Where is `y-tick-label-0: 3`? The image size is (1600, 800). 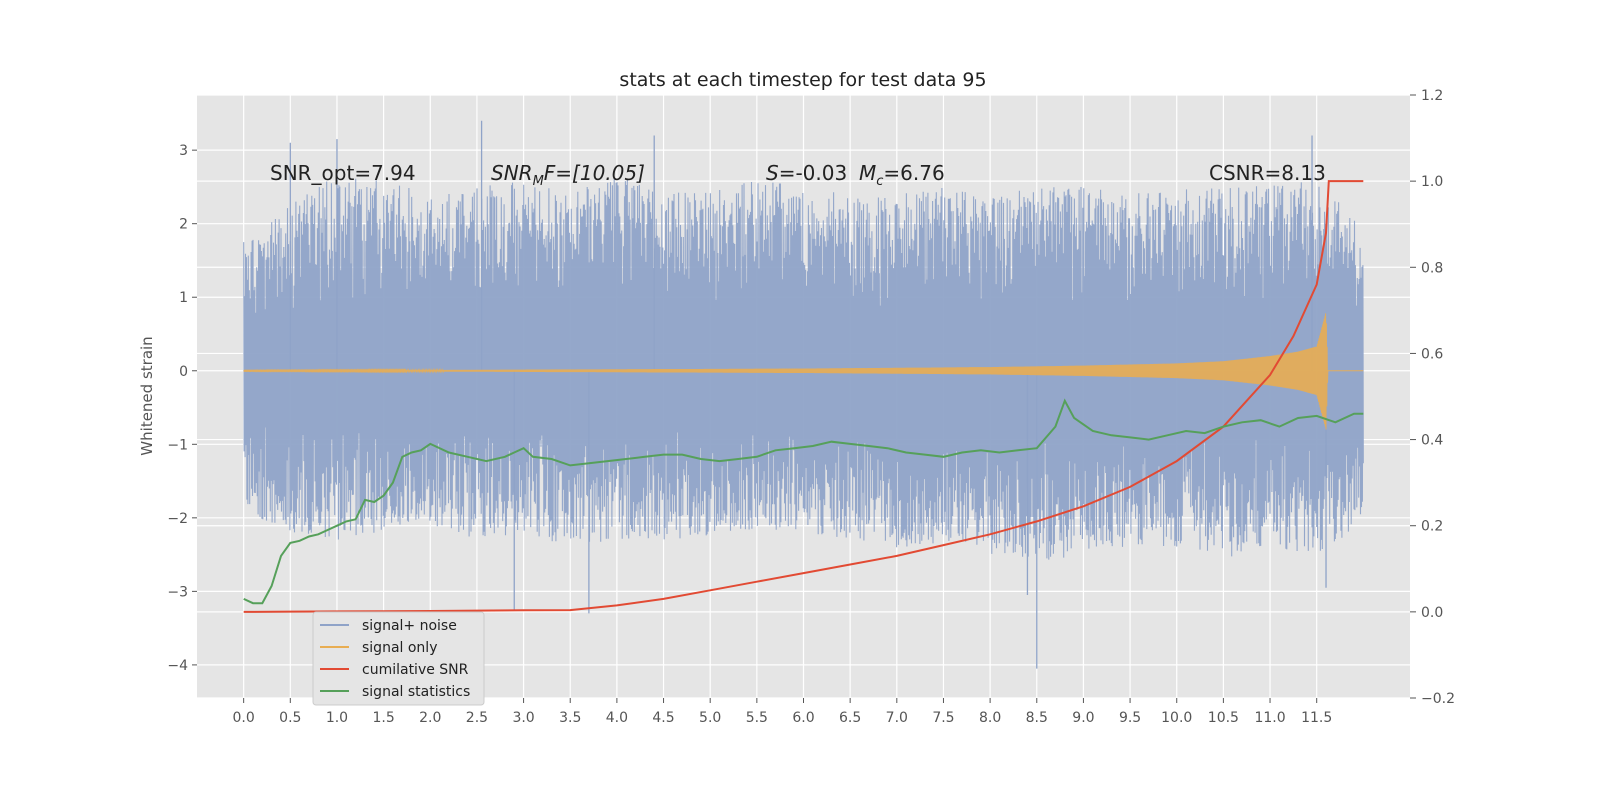 y-tick-label-0: 3 is located at coordinates (183, 151).